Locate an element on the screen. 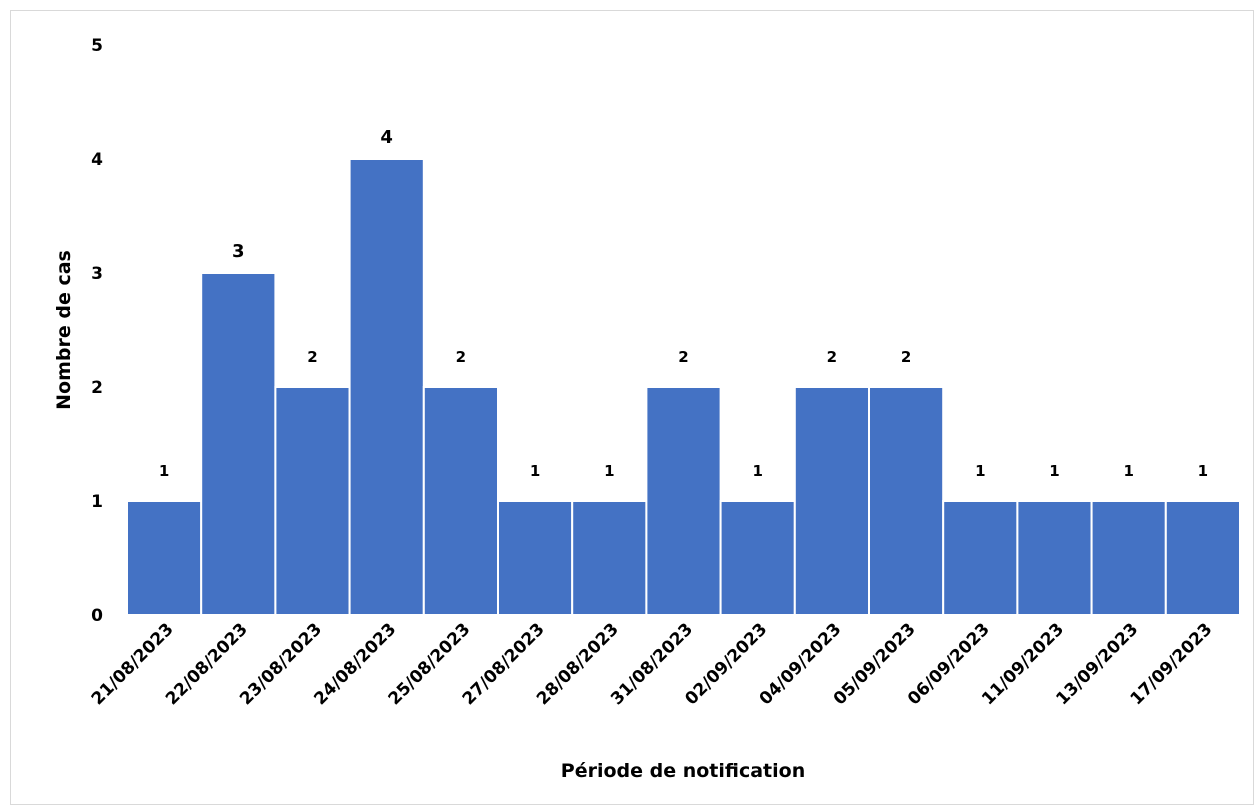 Image resolution: width=1256 pixels, height=810 pixels. y-axis-ticks: 0 1 2 3 4 5 is located at coordinates (97, 331).